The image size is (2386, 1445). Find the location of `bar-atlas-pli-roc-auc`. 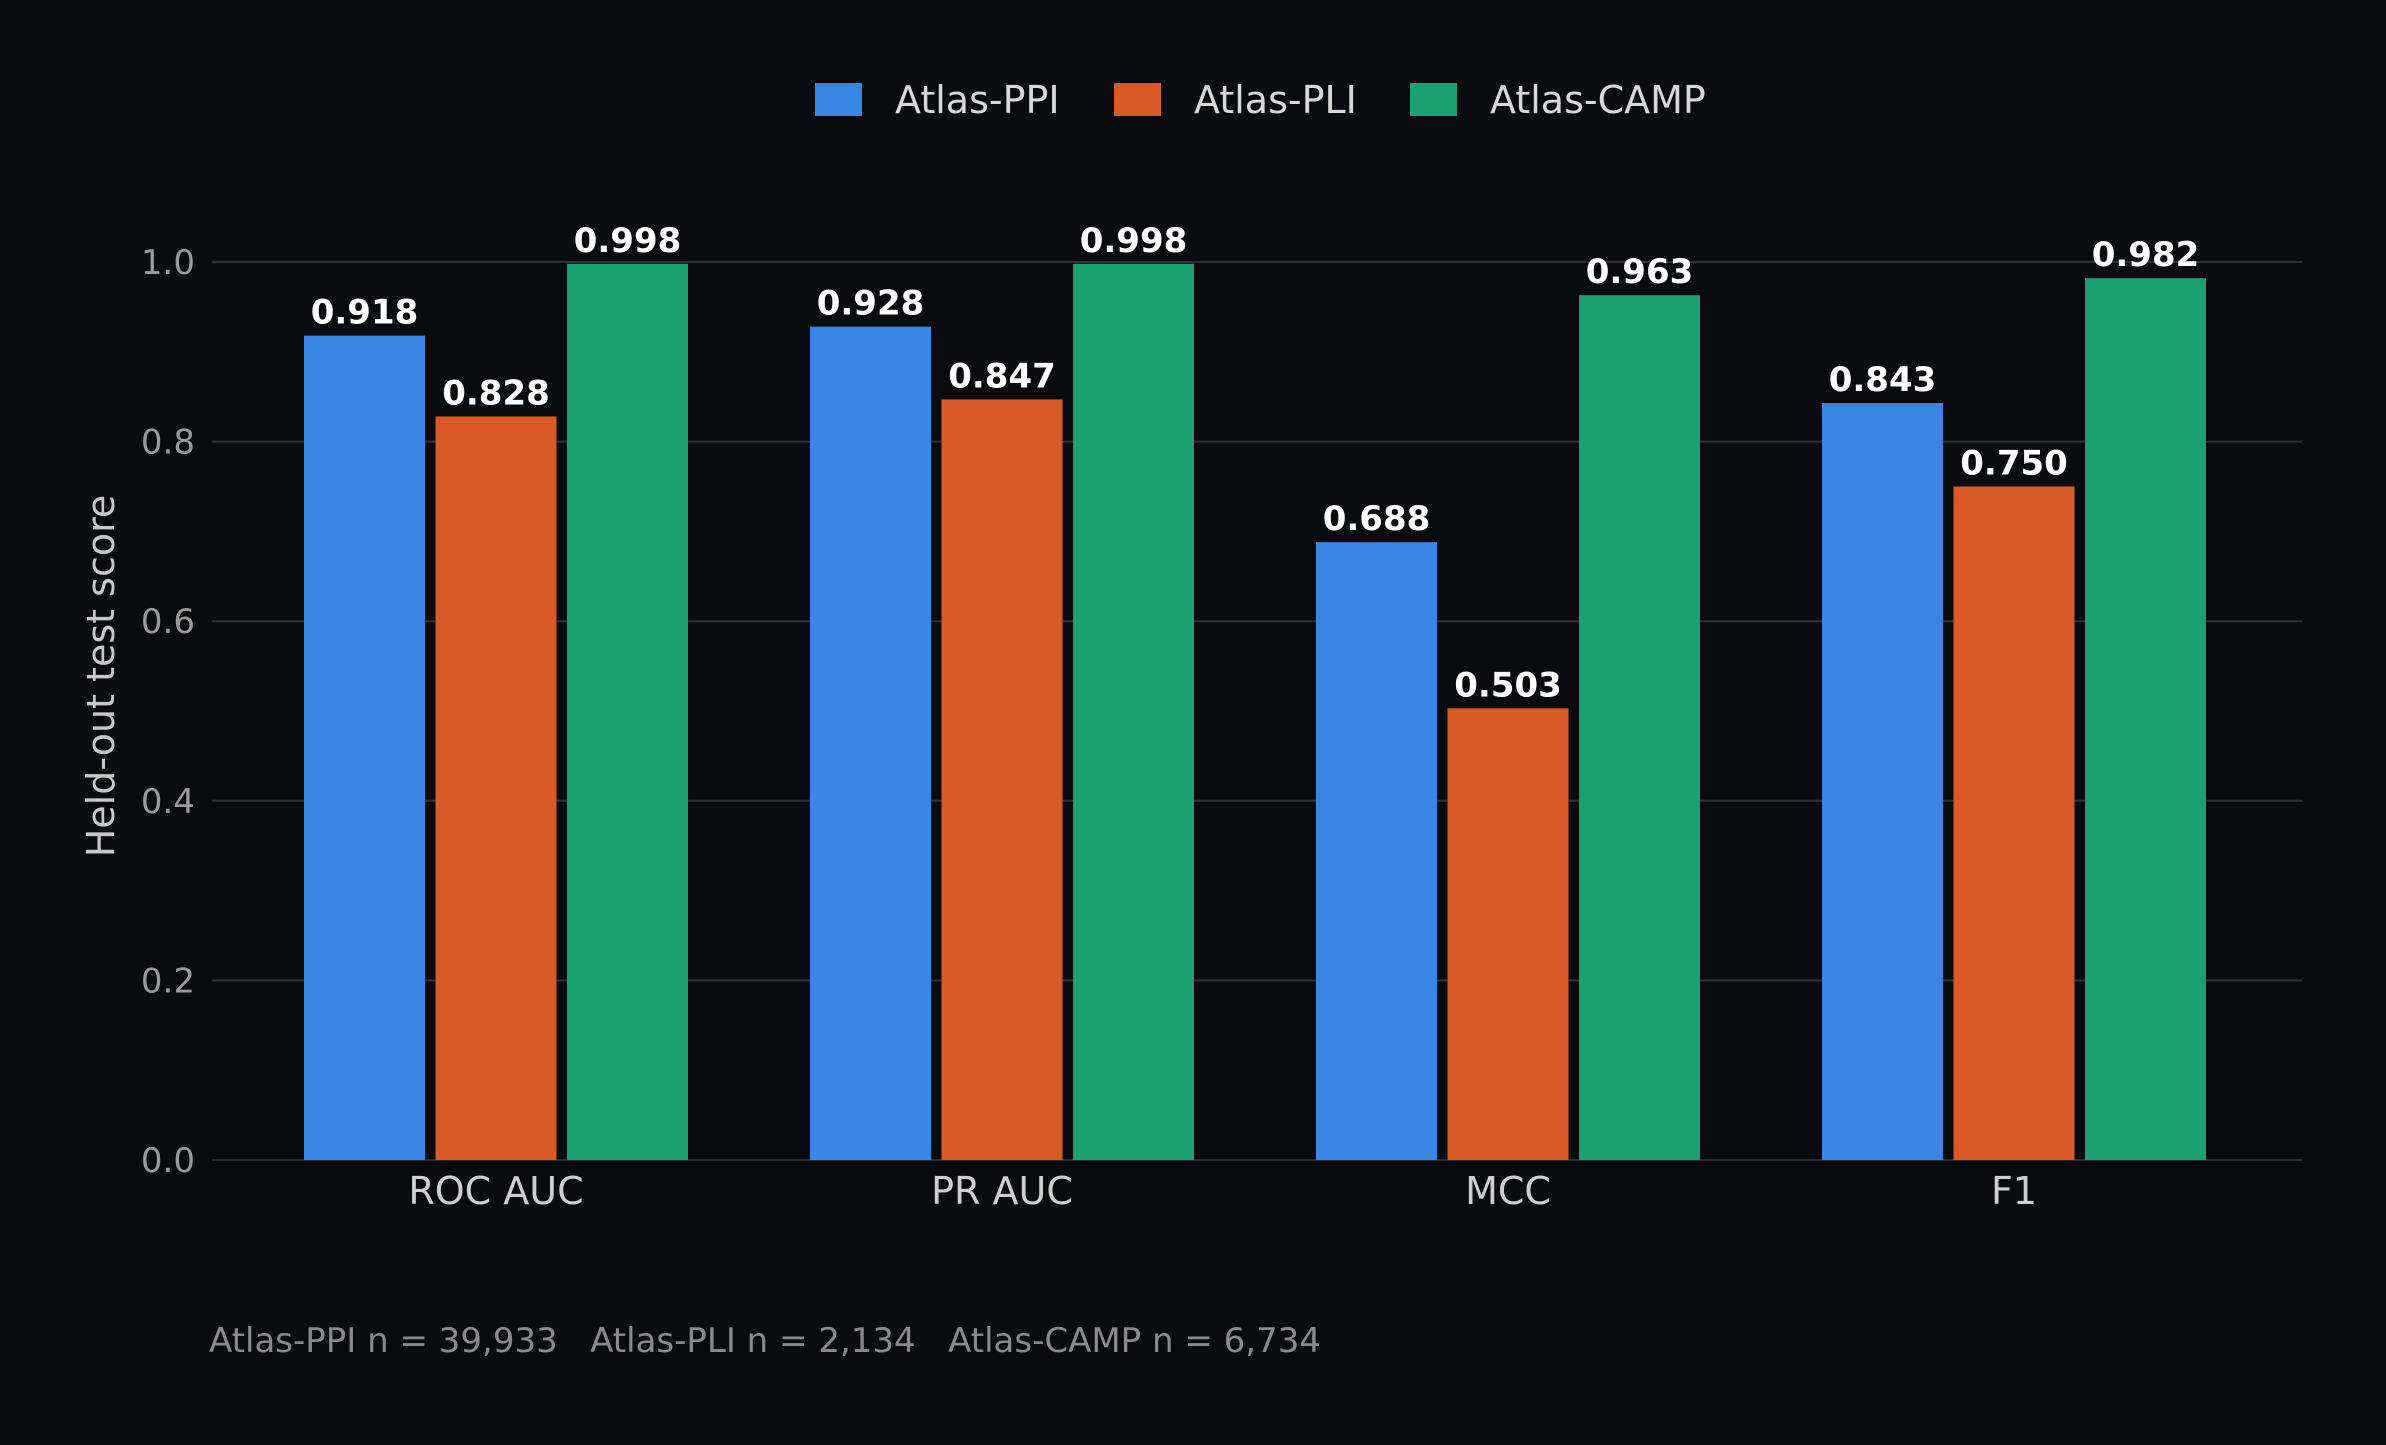

bar-atlas-pli-roc-auc is located at coordinates (496, 788).